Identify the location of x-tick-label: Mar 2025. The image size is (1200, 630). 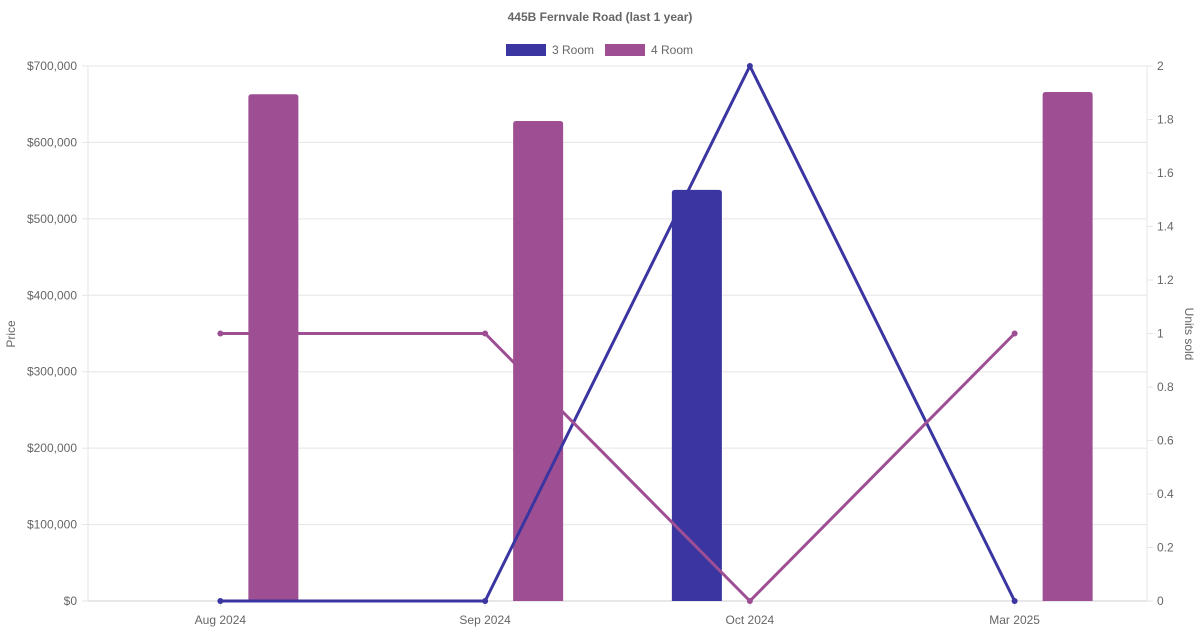
(1014, 620).